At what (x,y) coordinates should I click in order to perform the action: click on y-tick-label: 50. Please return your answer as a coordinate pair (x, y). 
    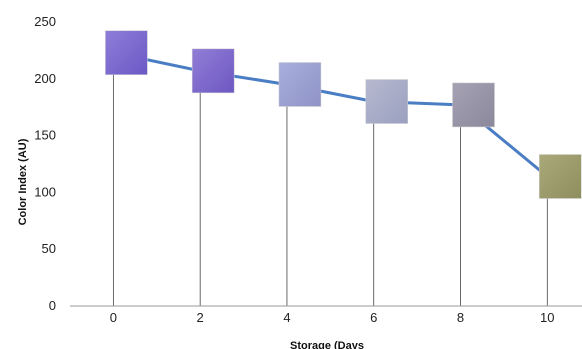
    Looking at the image, I should click on (49, 248).